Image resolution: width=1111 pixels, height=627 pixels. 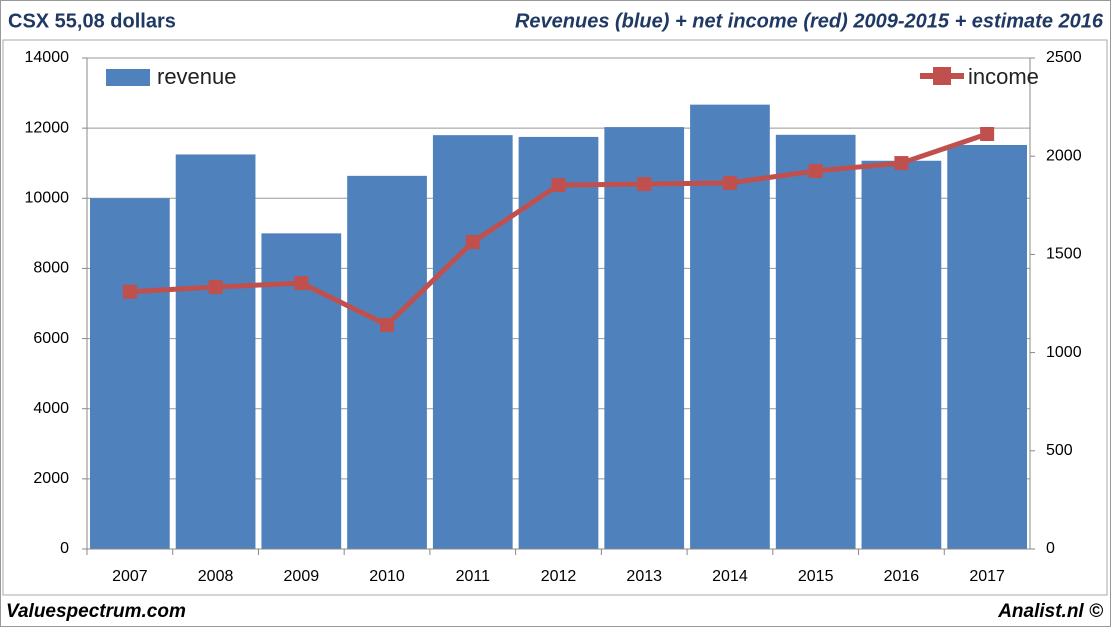 I want to click on x-tick-label: 2017, so click(x=987, y=576).